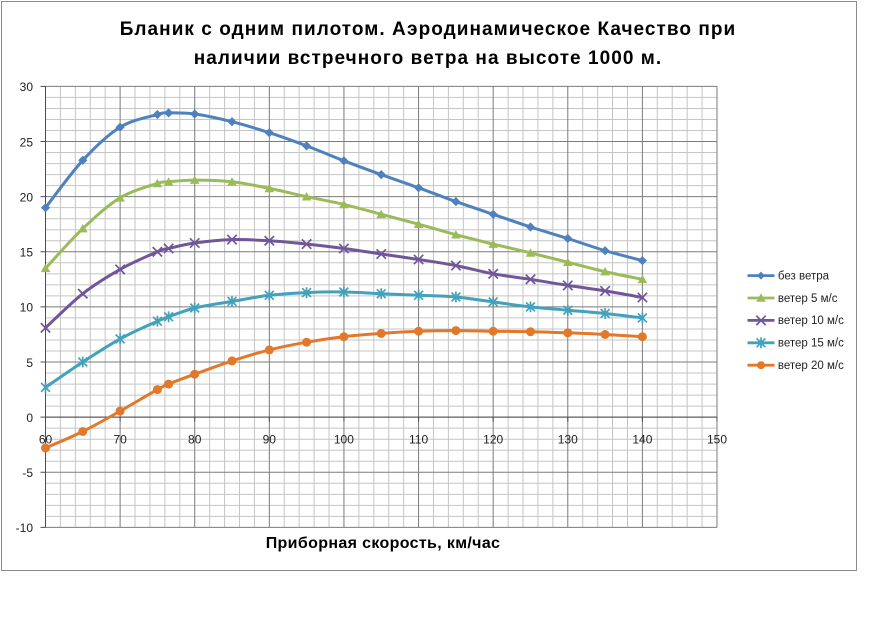 This screenshot has height=644, width=877. What do you see at coordinates (195, 440) in the screenshot?
I see `svg-text: 80` at bounding box center [195, 440].